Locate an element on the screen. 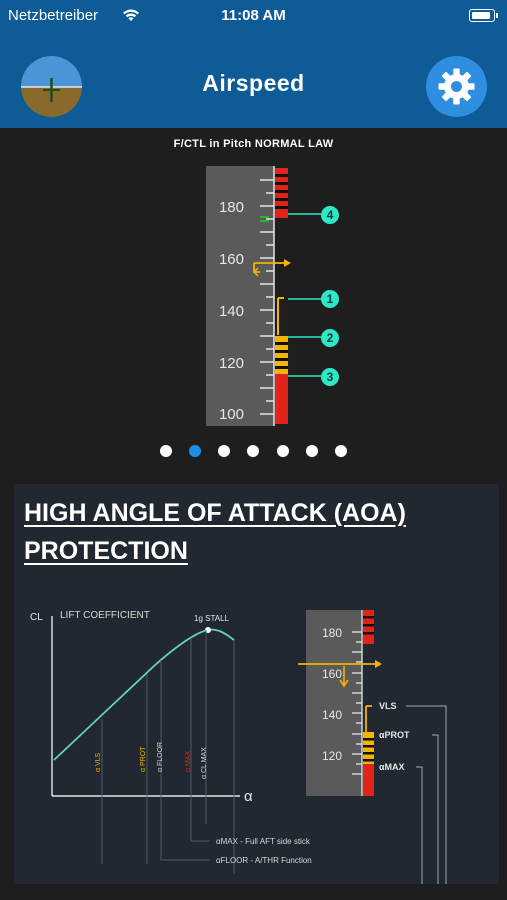 The image size is (507, 900). tape-label-120: 120 is located at coordinates (231, 363).